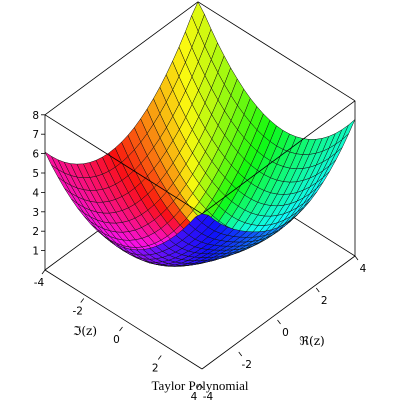 The height and width of the screenshot is (400, 400). I want to click on re-tick-label: 2, so click(324, 301).